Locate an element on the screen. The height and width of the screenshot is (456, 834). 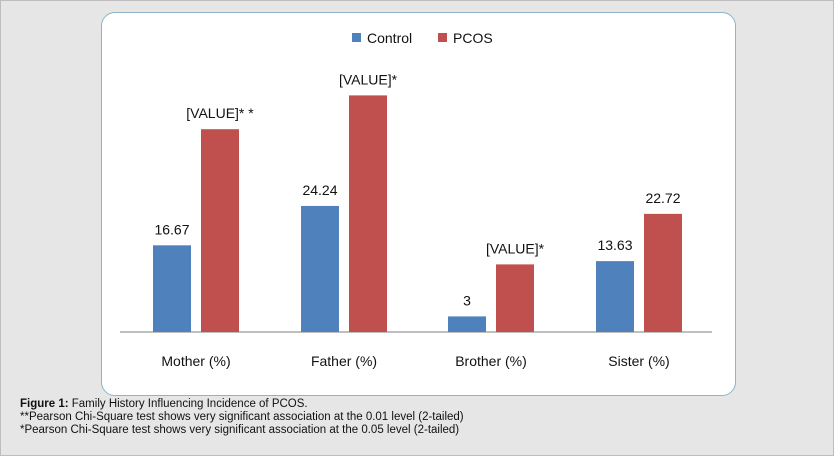
figure-label: Figure 1: is located at coordinates (44, 404).